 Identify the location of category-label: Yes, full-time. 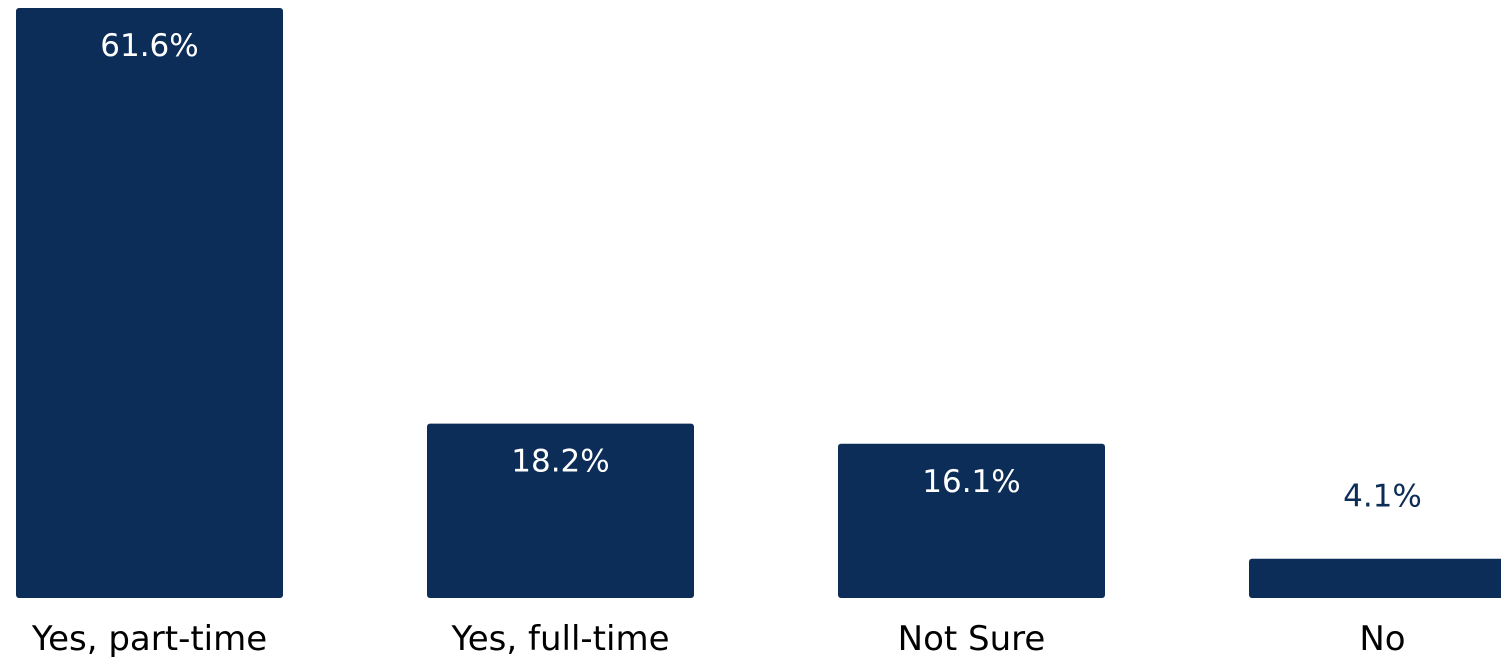
(560, 639).